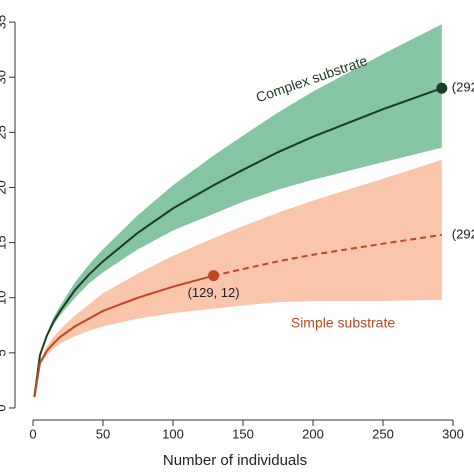  I want to click on y-tick-label: 25, so click(4, 132).